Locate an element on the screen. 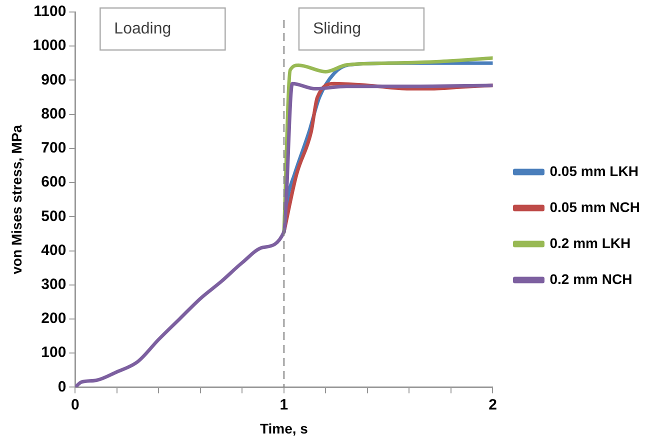 The height and width of the screenshot is (447, 655). x-tick-label: 2 is located at coordinates (492, 405).